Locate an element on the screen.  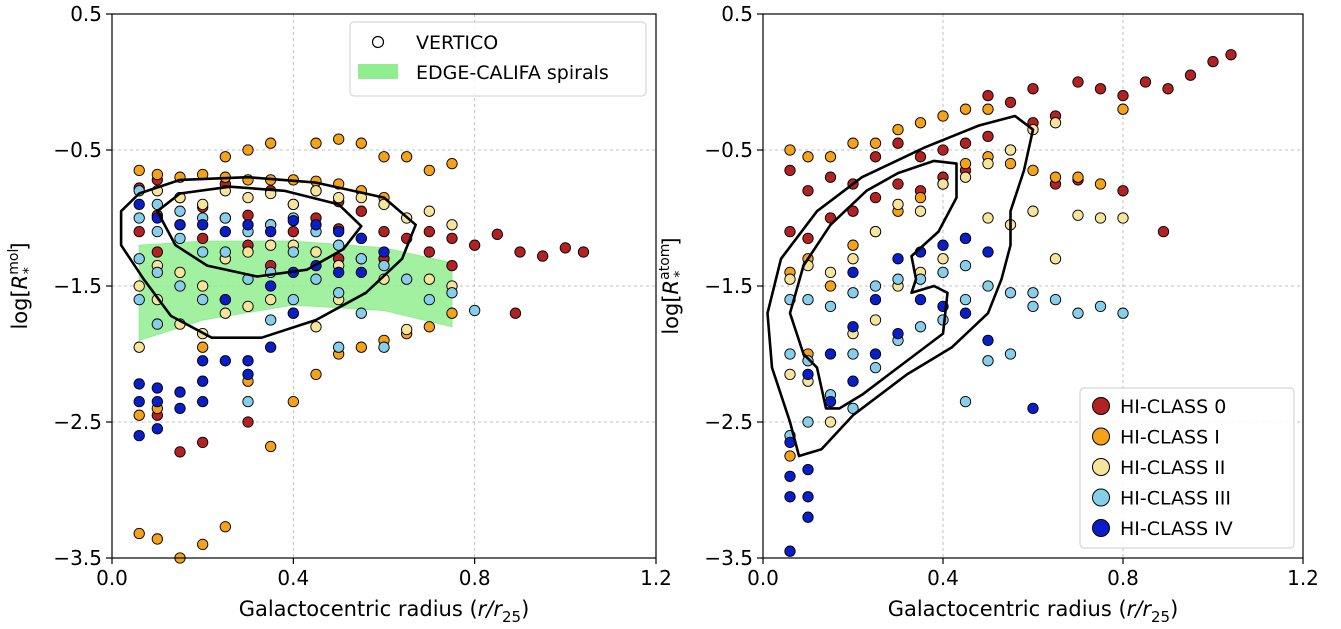
series-hi-class-i is located at coordinates (956, 282).